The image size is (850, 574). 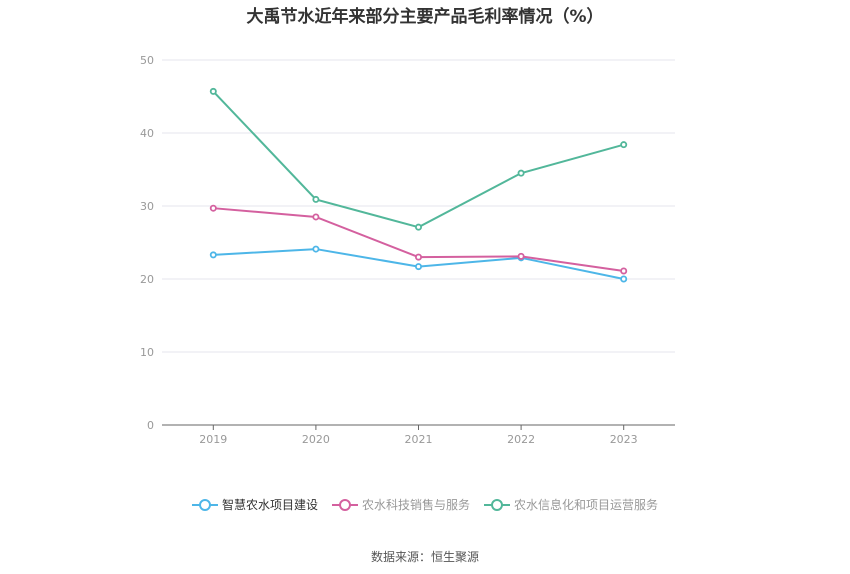 What do you see at coordinates (147, 60) in the screenshot?
I see `y-tick-label: 50` at bounding box center [147, 60].